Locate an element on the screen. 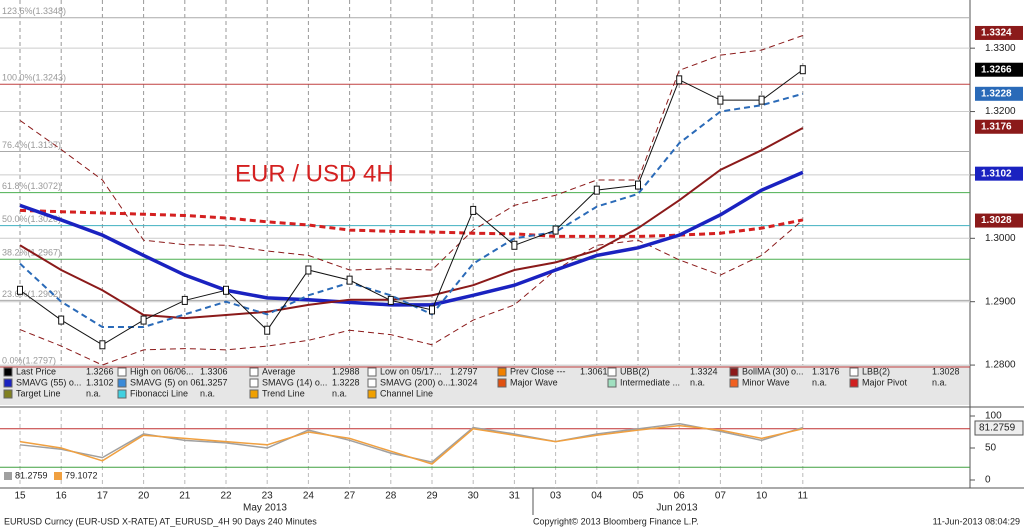 The image size is (1024, 530). y-tick-label: 1.2900 is located at coordinates (1000, 301).